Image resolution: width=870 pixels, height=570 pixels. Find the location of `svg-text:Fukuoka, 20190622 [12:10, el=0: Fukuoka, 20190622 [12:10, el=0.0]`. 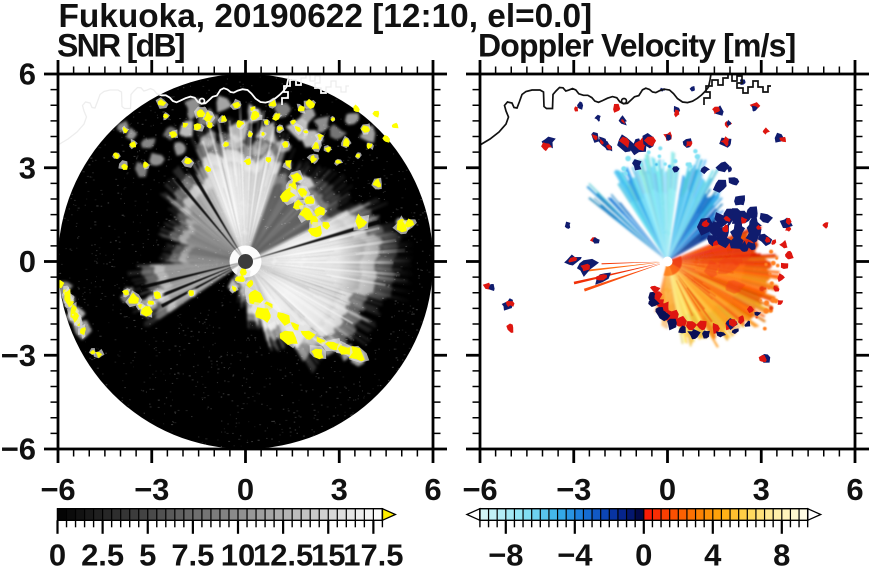

svg-text:Fukuoka, 20190622 [12:10, el=0: Fukuoka, 20190622 [12:10, el=0.0] is located at coordinates (326, 17).